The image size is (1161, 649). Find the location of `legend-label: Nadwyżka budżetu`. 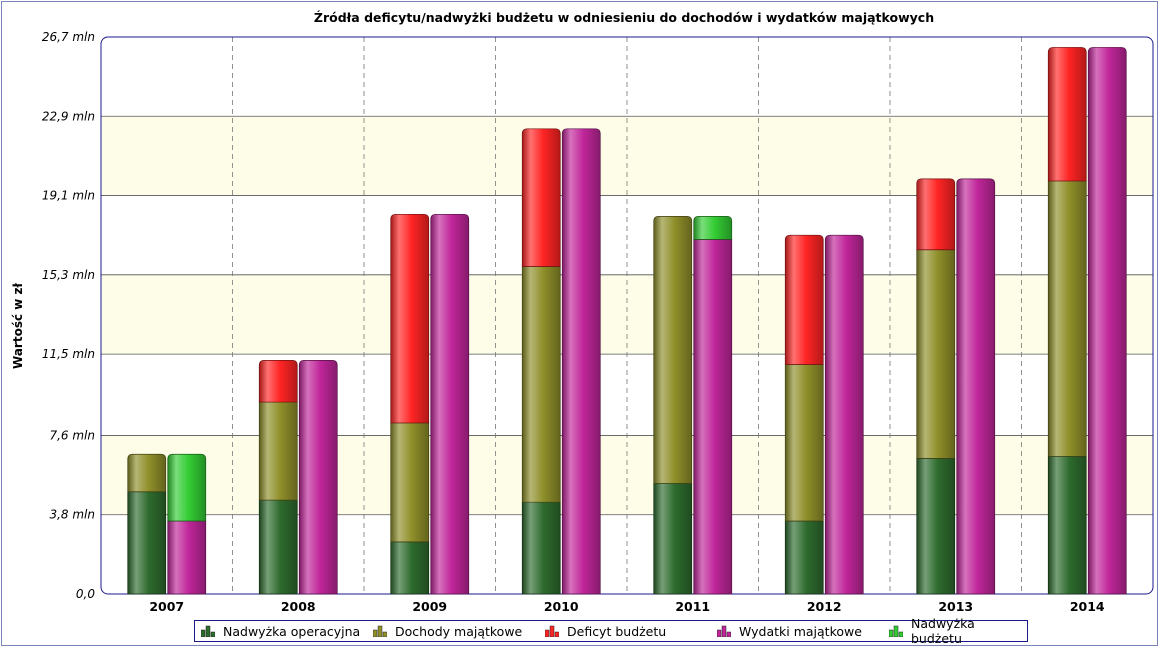

legend-label: Nadwyżka budżetu is located at coordinates (943, 631).